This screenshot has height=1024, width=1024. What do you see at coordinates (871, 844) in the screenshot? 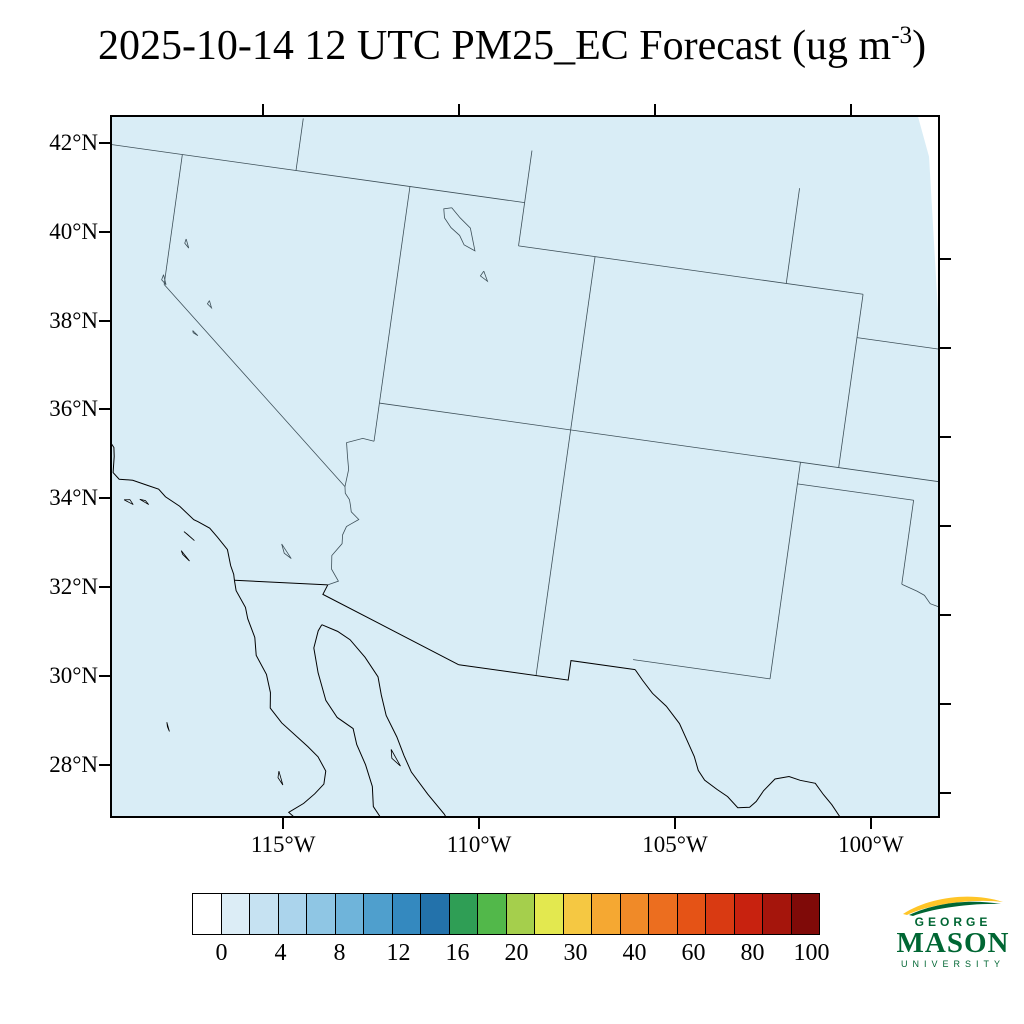
I see `lon-tick-label: 100°W` at bounding box center [871, 844].